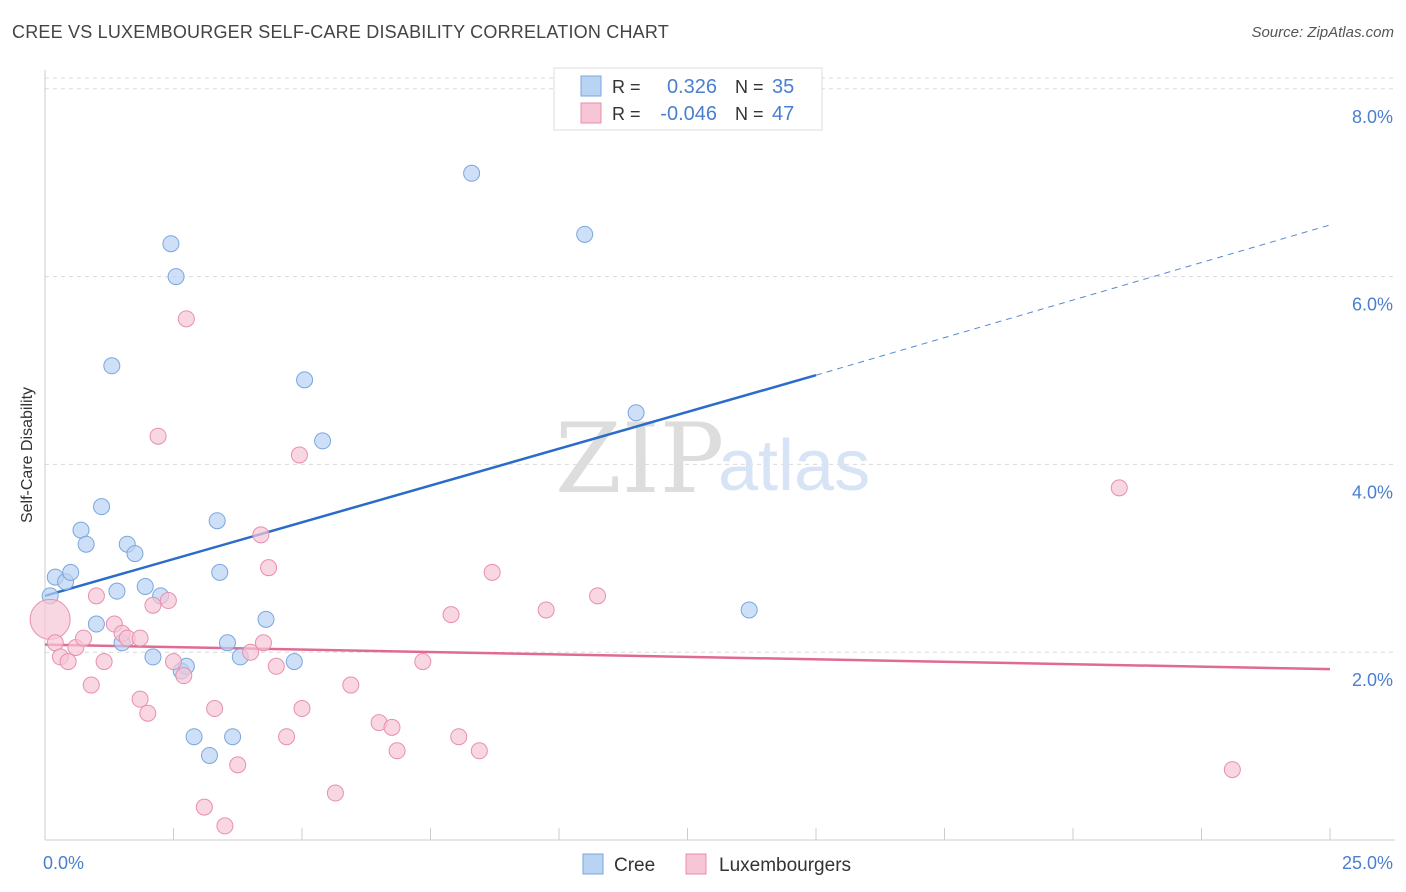 The width and height of the screenshot is (1406, 892). What do you see at coordinates (1372, 680) in the screenshot?
I see `y-tick-label: 2.0%` at bounding box center [1372, 680].